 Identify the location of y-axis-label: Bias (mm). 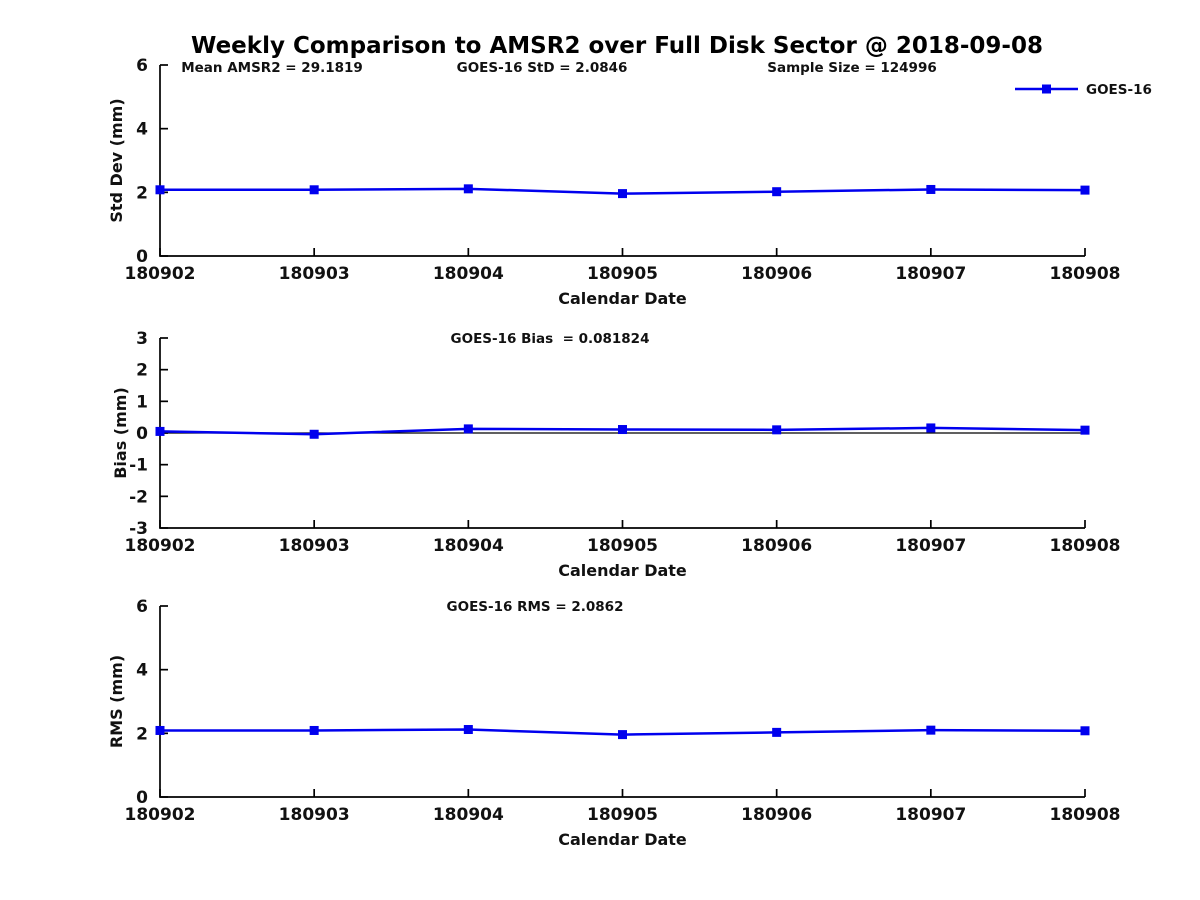
(120, 433).